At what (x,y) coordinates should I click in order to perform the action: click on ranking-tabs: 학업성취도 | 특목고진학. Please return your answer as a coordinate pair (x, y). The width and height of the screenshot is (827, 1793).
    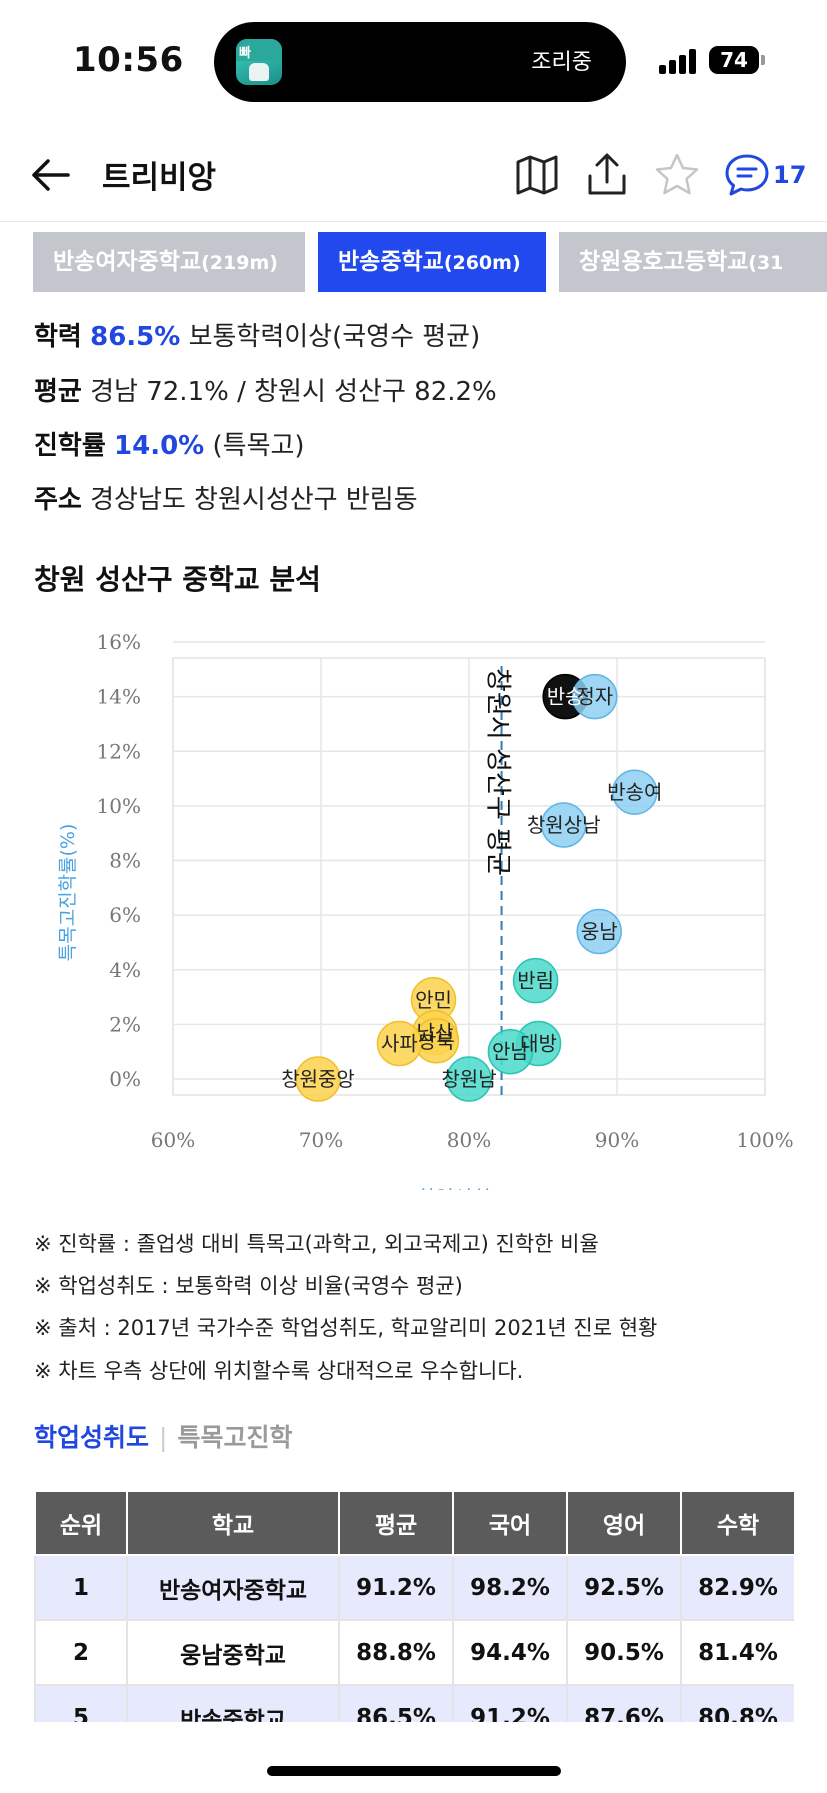
    Looking at the image, I should click on (163, 1436).